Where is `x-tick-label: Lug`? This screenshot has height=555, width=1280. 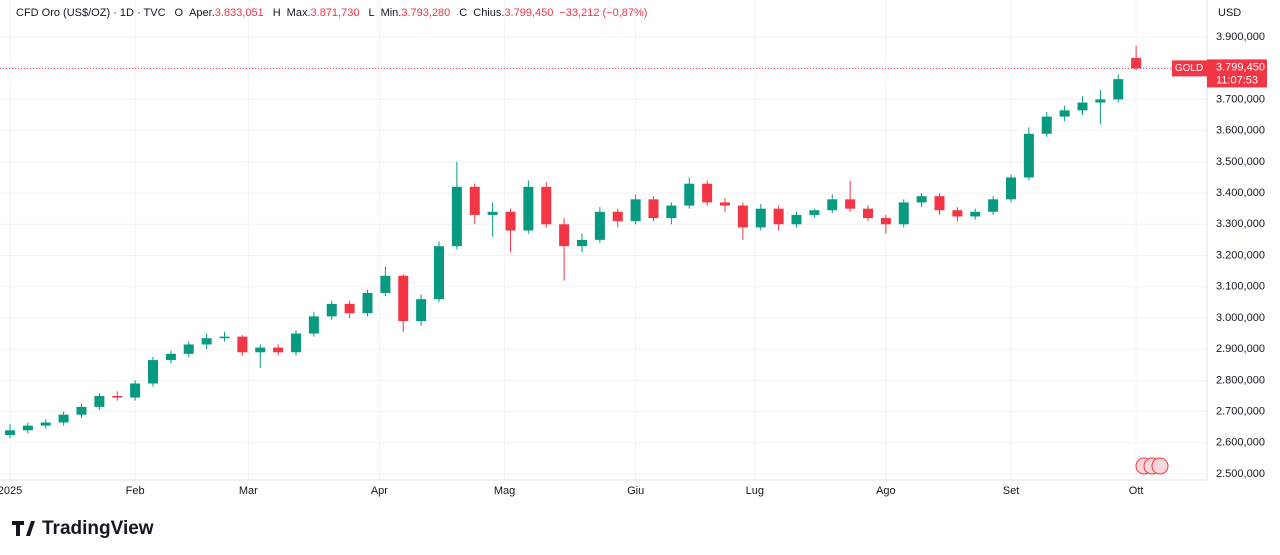
x-tick-label: Lug is located at coordinates (755, 491).